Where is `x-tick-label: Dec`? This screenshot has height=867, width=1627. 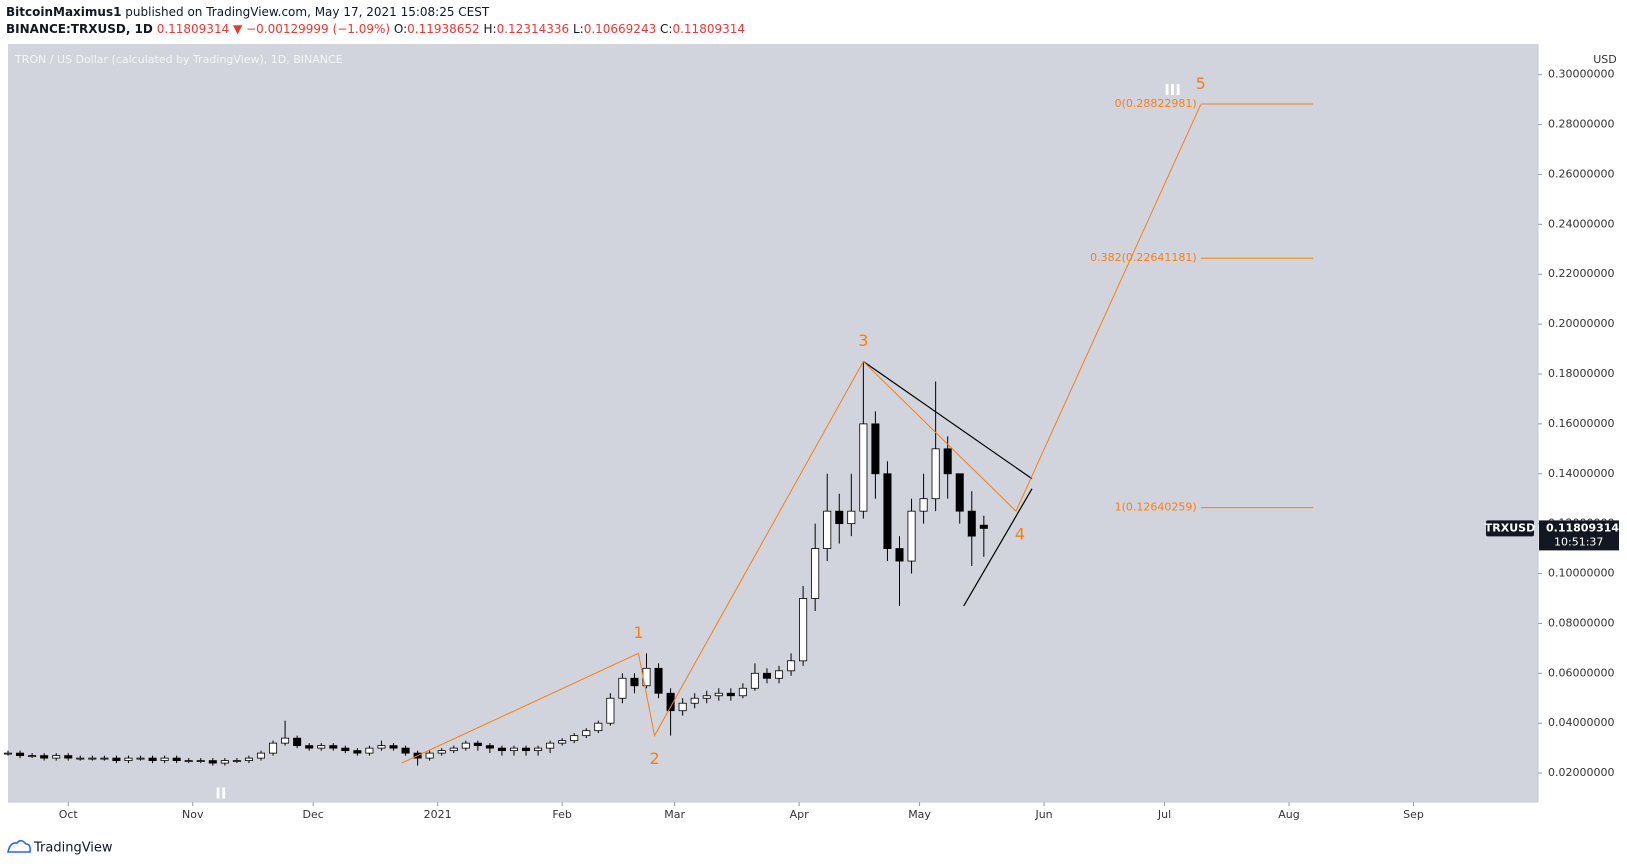
x-tick-label: Dec is located at coordinates (313, 814).